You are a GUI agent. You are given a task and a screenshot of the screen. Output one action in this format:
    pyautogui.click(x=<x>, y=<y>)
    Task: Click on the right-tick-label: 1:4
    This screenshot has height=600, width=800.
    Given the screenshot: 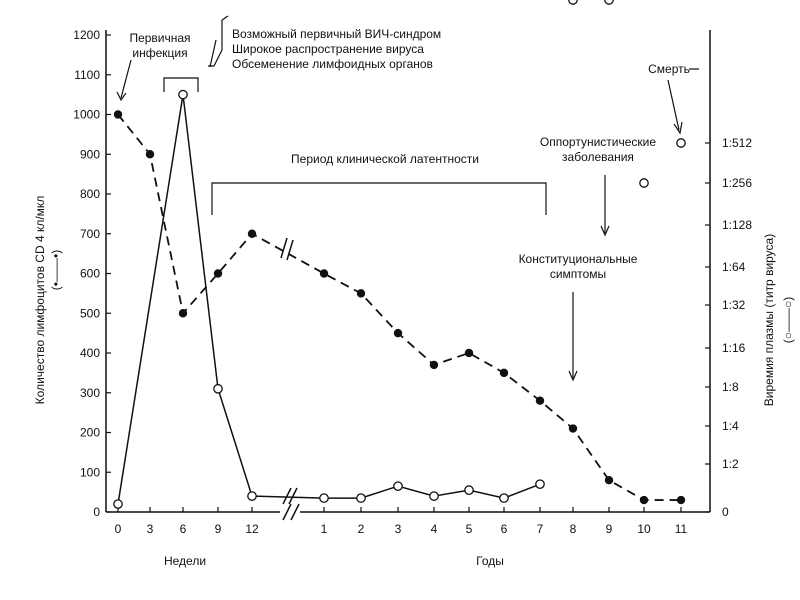 What is the action you would take?
    pyautogui.click(x=730, y=426)
    